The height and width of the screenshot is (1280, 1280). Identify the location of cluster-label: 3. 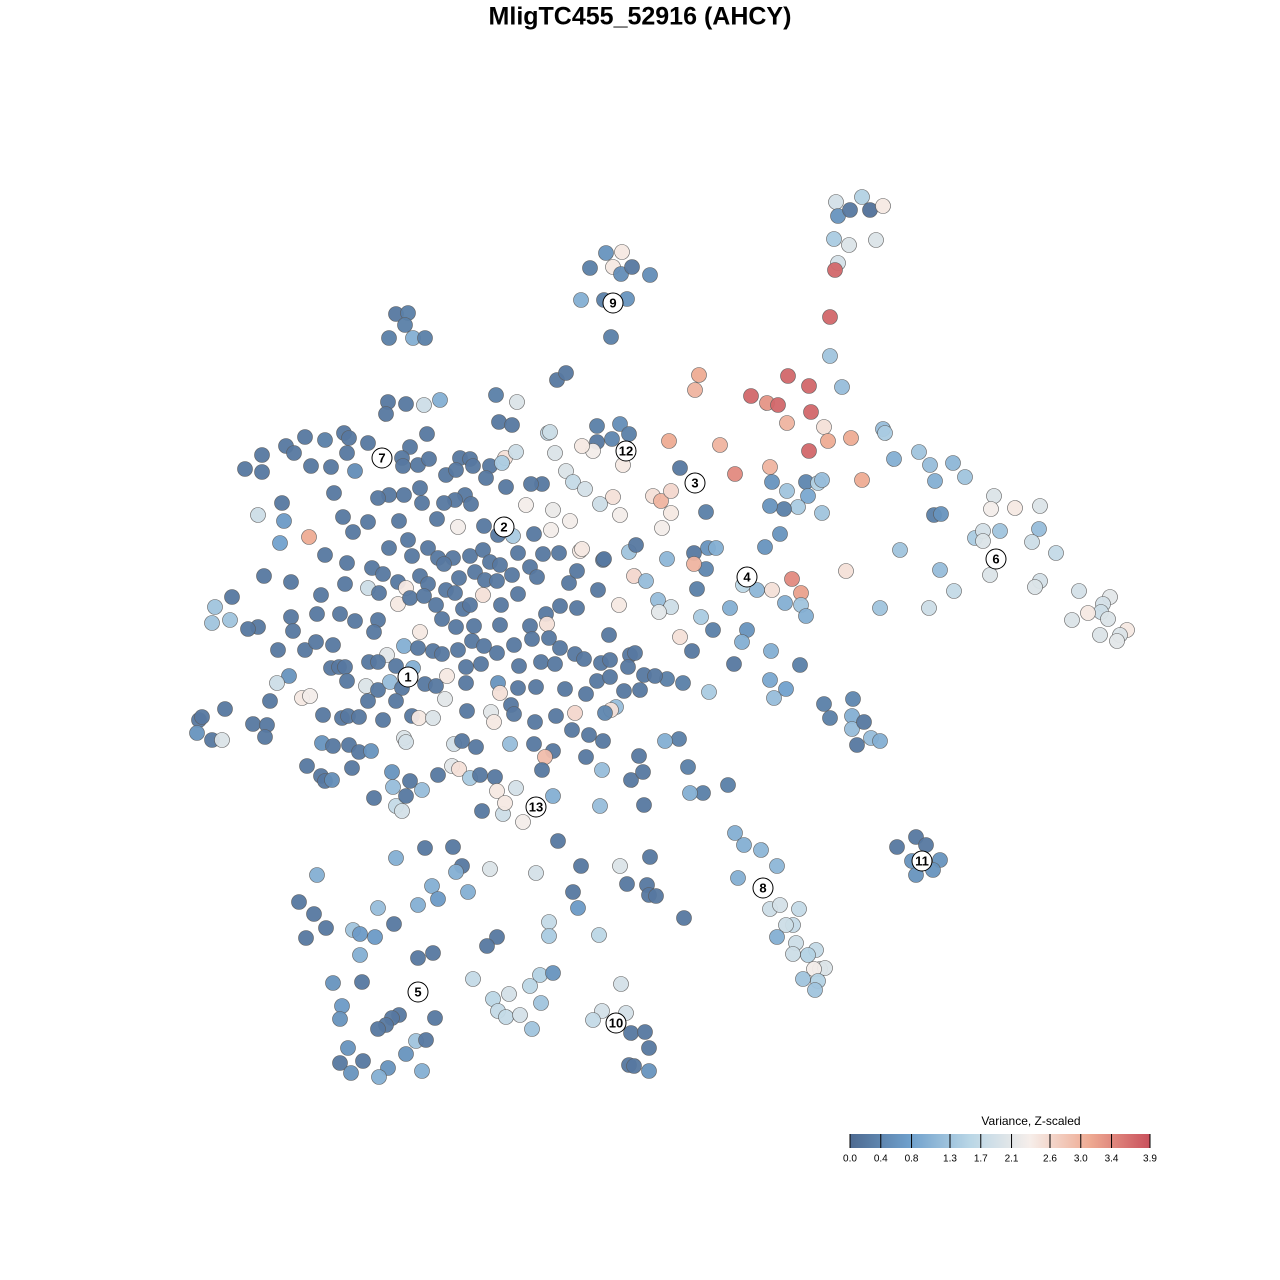
(694, 482).